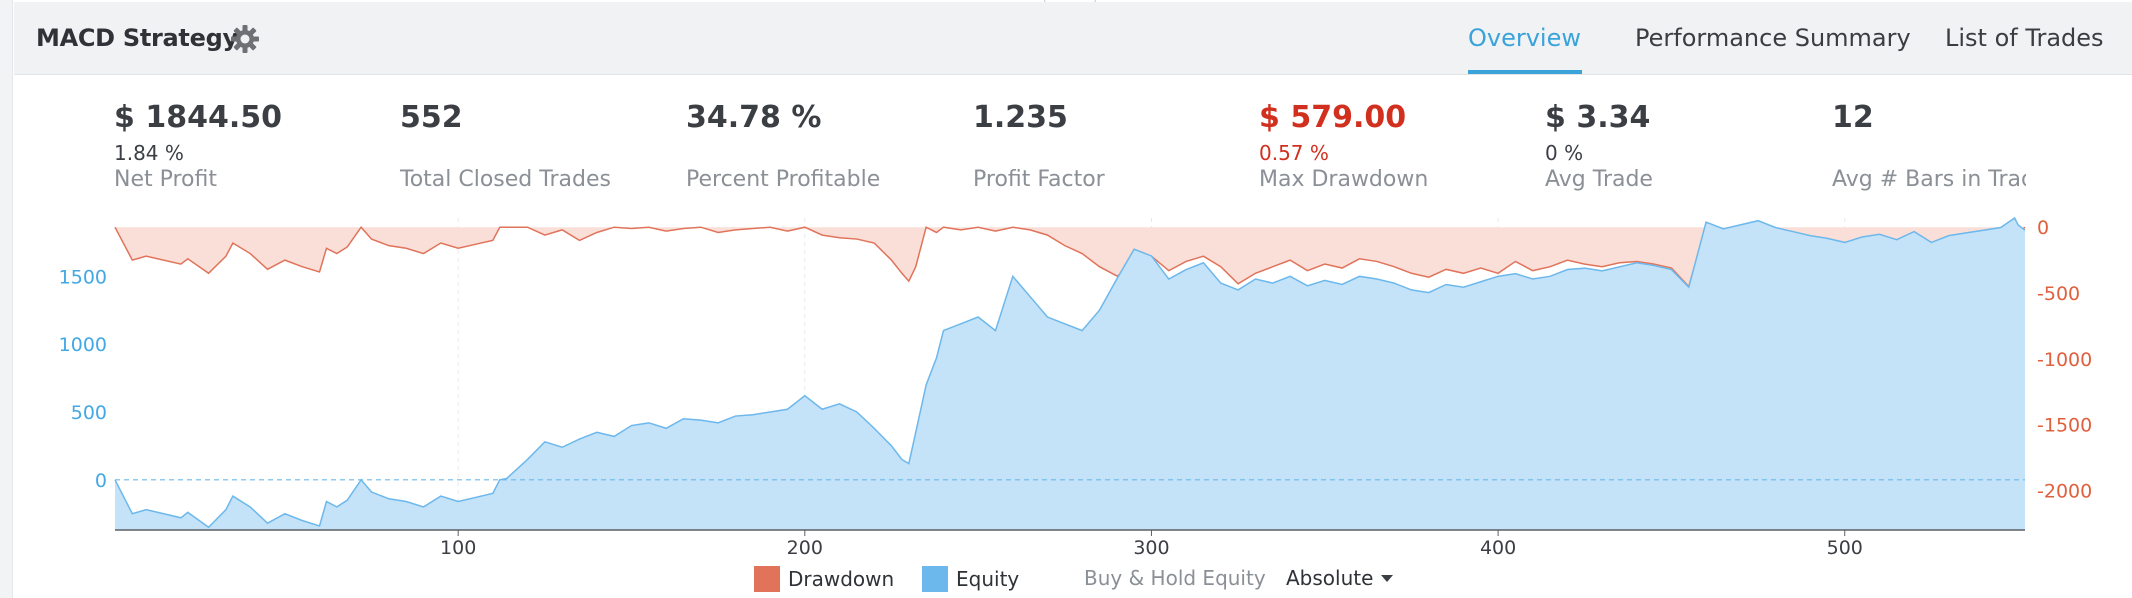  I want to click on stat-avg-bars-in-trades: 12 Avg # Bars in Trades, so click(1929, 146).